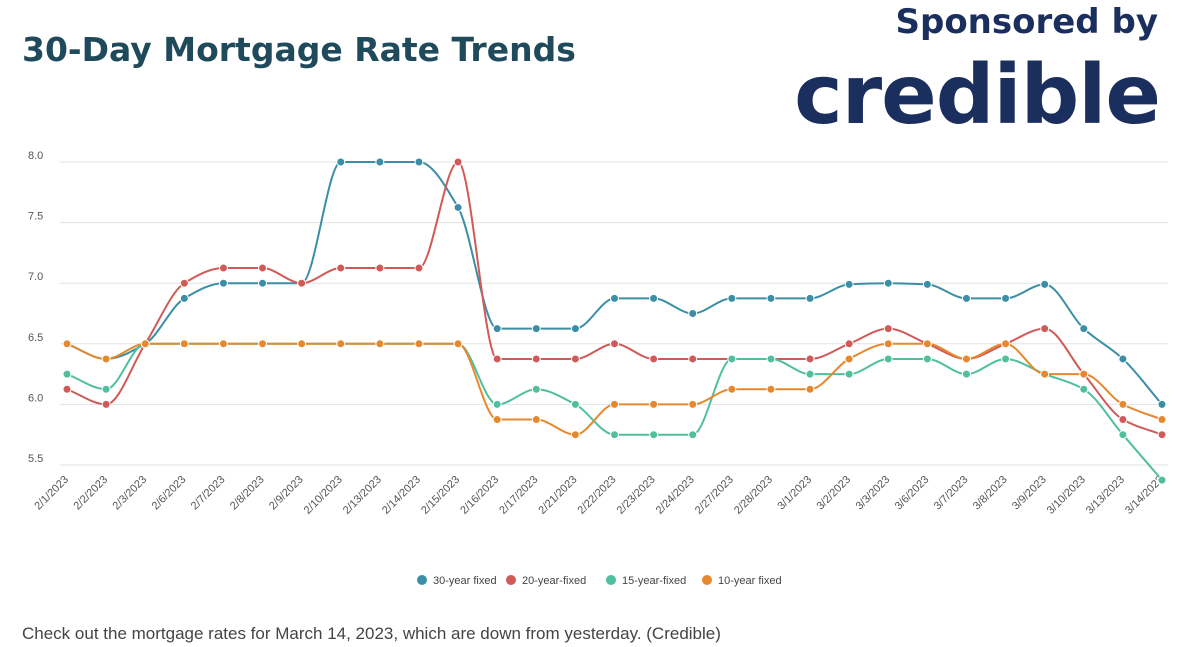  I want to click on credible-logo: credible, so click(977, 95).